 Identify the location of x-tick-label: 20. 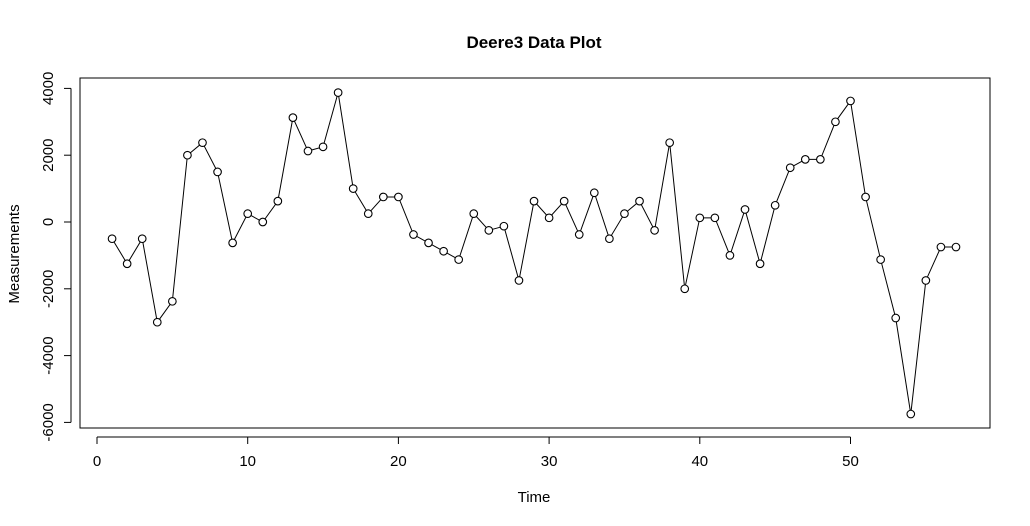
(398, 461).